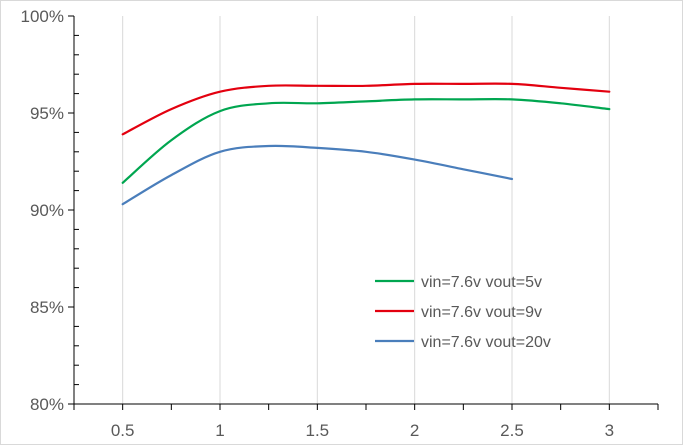 This screenshot has width=683, height=446. I want to click on y-tick-label: 95%, so click(47, 113).